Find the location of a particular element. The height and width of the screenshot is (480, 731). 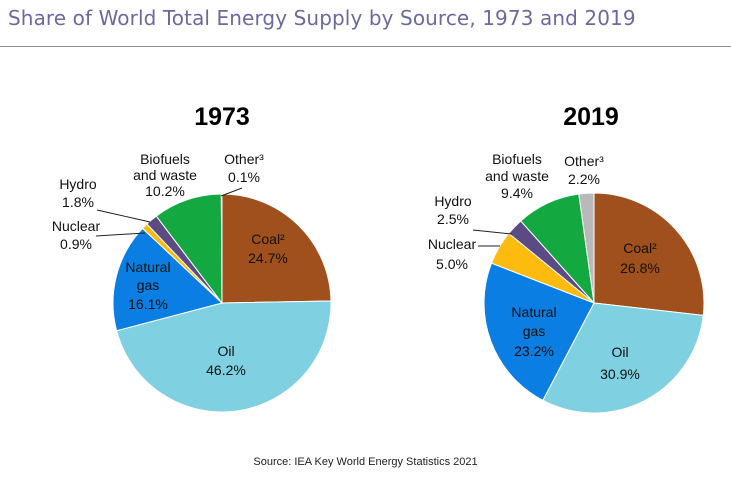

slice-value-nuclear: 0.9% is located at coordinates (76, 244).